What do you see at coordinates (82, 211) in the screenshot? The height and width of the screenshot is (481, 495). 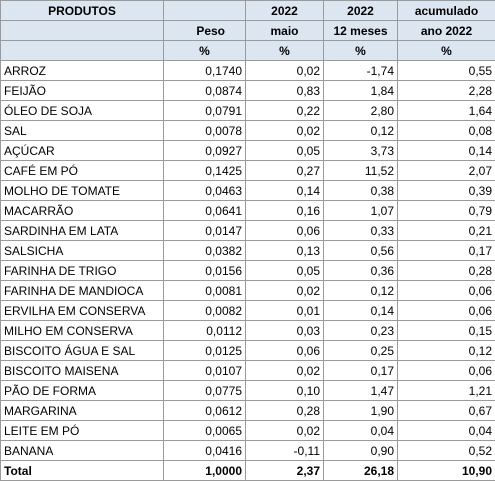 I see `product-name: MACARRÃO` at bounding box center [82, 211].